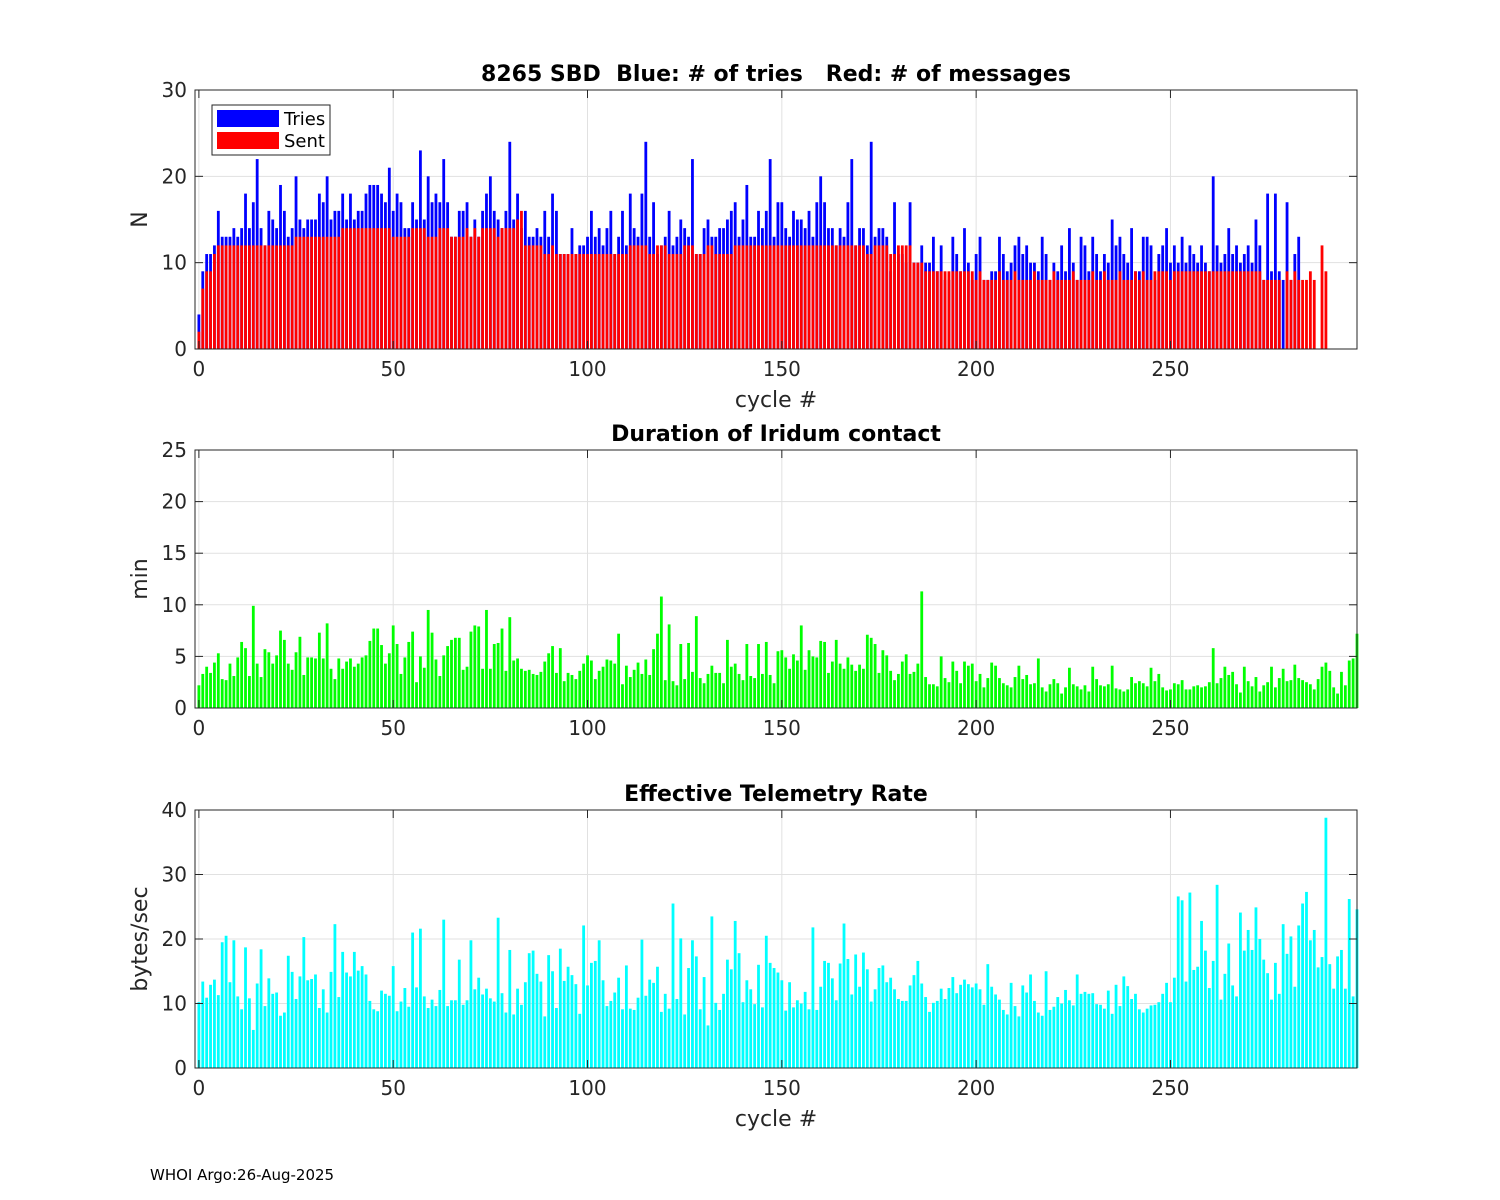 The width and height of the screenshot is (1500, 1200). What do you see at coordinates (180, 1068) in the screenshot?
I see `y-tick-label: 0` at bounding box center [180, 1068].